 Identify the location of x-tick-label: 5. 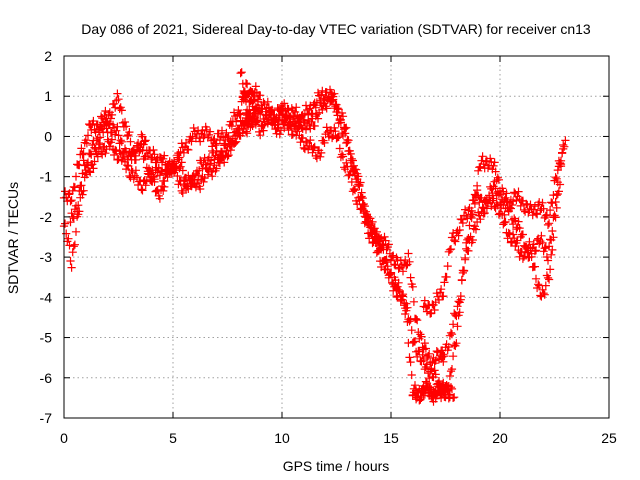
(173, 438).